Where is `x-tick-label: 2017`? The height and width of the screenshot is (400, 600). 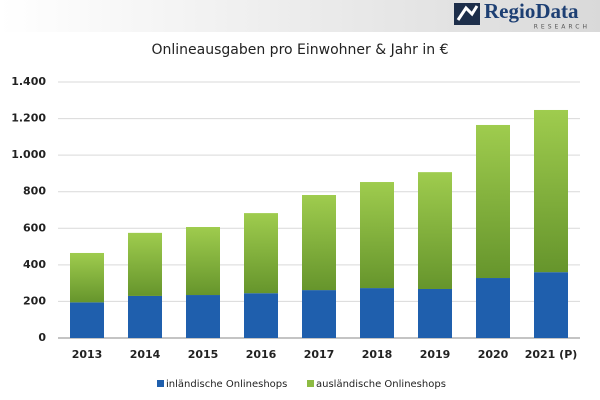 x-tick-label: 2017 is located at coordinates (319, 354).